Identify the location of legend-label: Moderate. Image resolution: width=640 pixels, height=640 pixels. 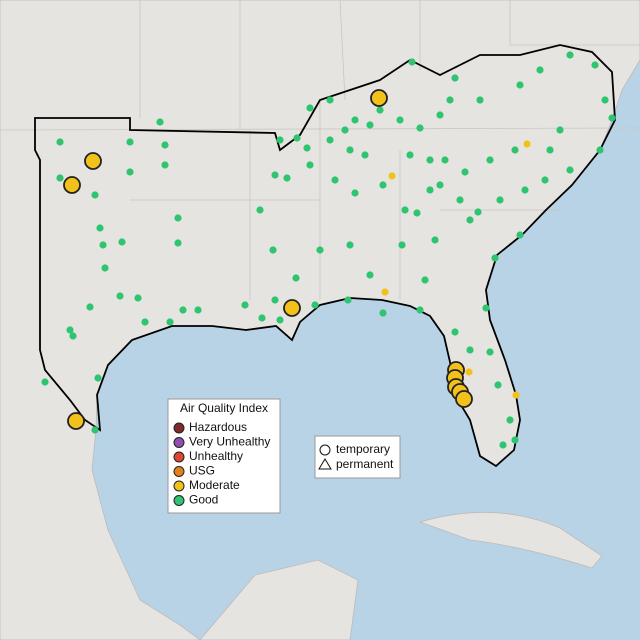
(214, 485).